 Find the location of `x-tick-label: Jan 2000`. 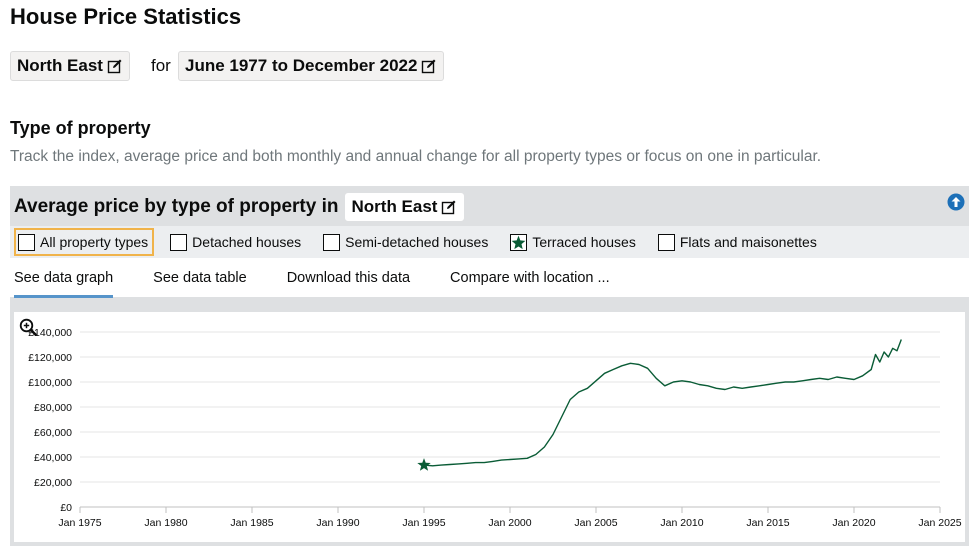

x-tick-label: Jan 2000 is located at coordinates (509, 523).